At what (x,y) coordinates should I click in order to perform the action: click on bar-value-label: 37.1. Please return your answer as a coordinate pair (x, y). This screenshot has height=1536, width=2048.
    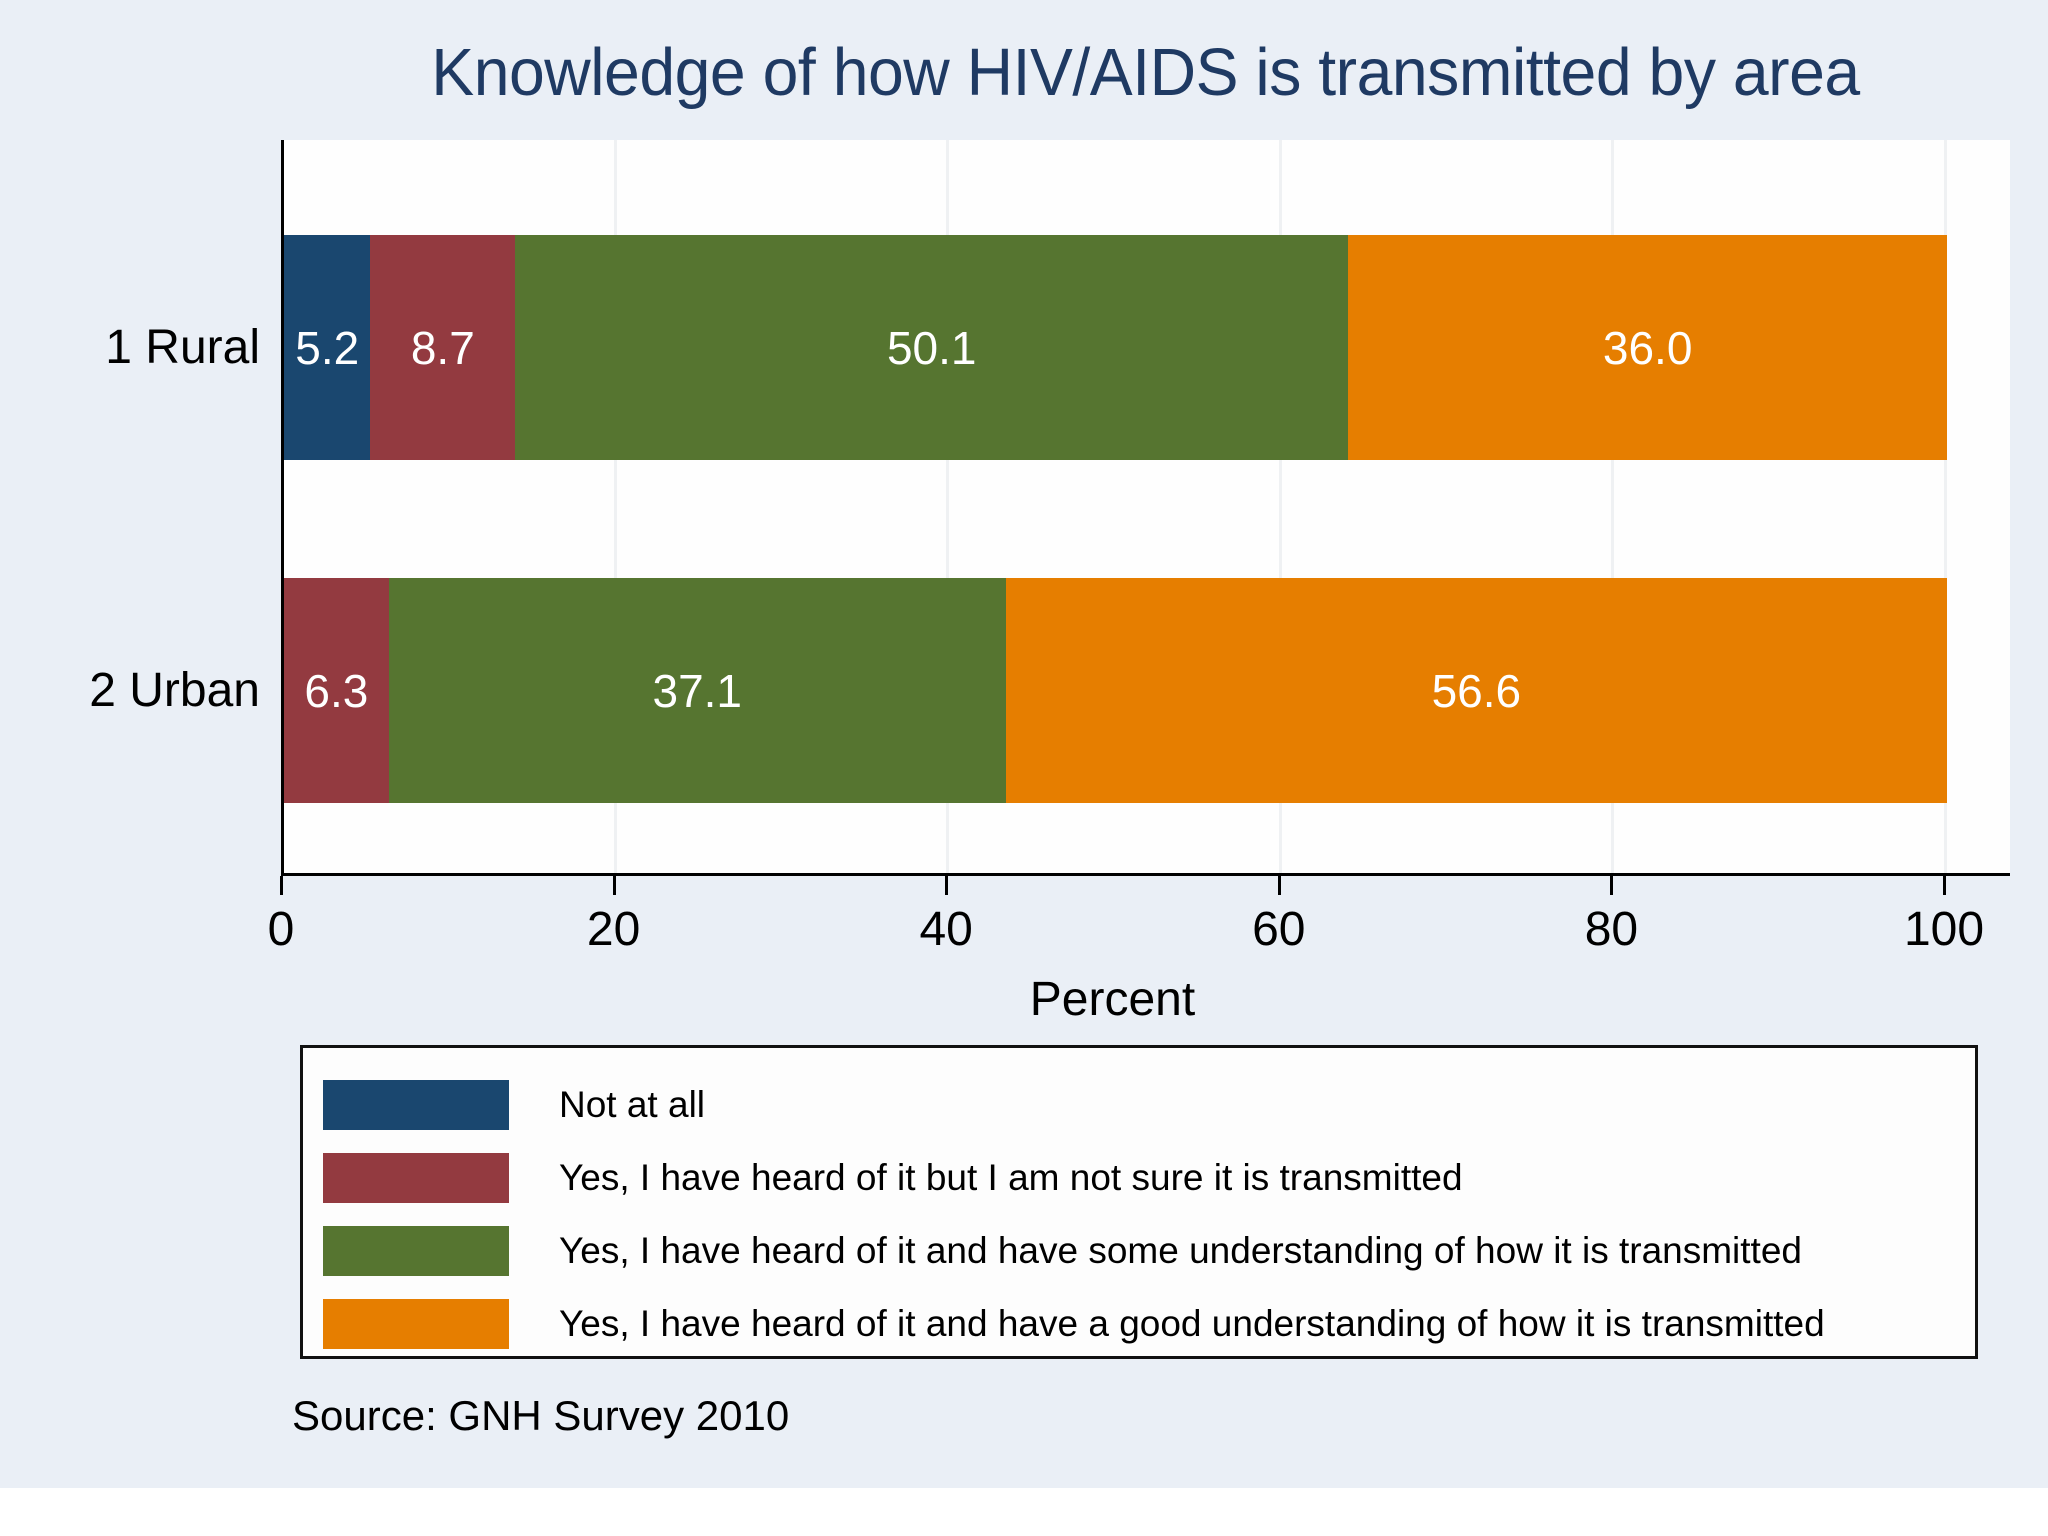
    Looking at the image, I should click on (697, 690).